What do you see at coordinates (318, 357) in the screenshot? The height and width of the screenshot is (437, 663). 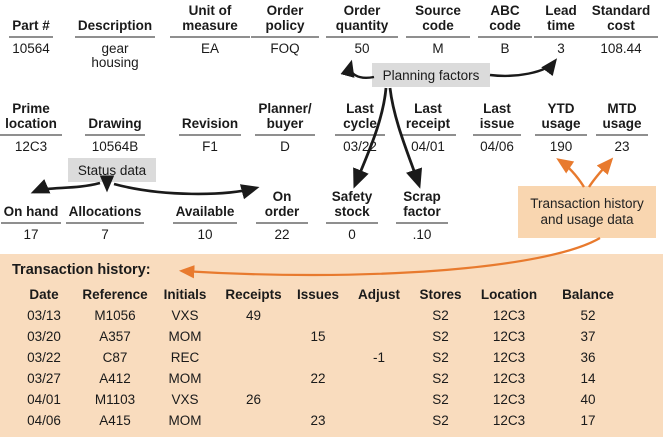 I see `cell-issues` at bounding box center [318, 357].